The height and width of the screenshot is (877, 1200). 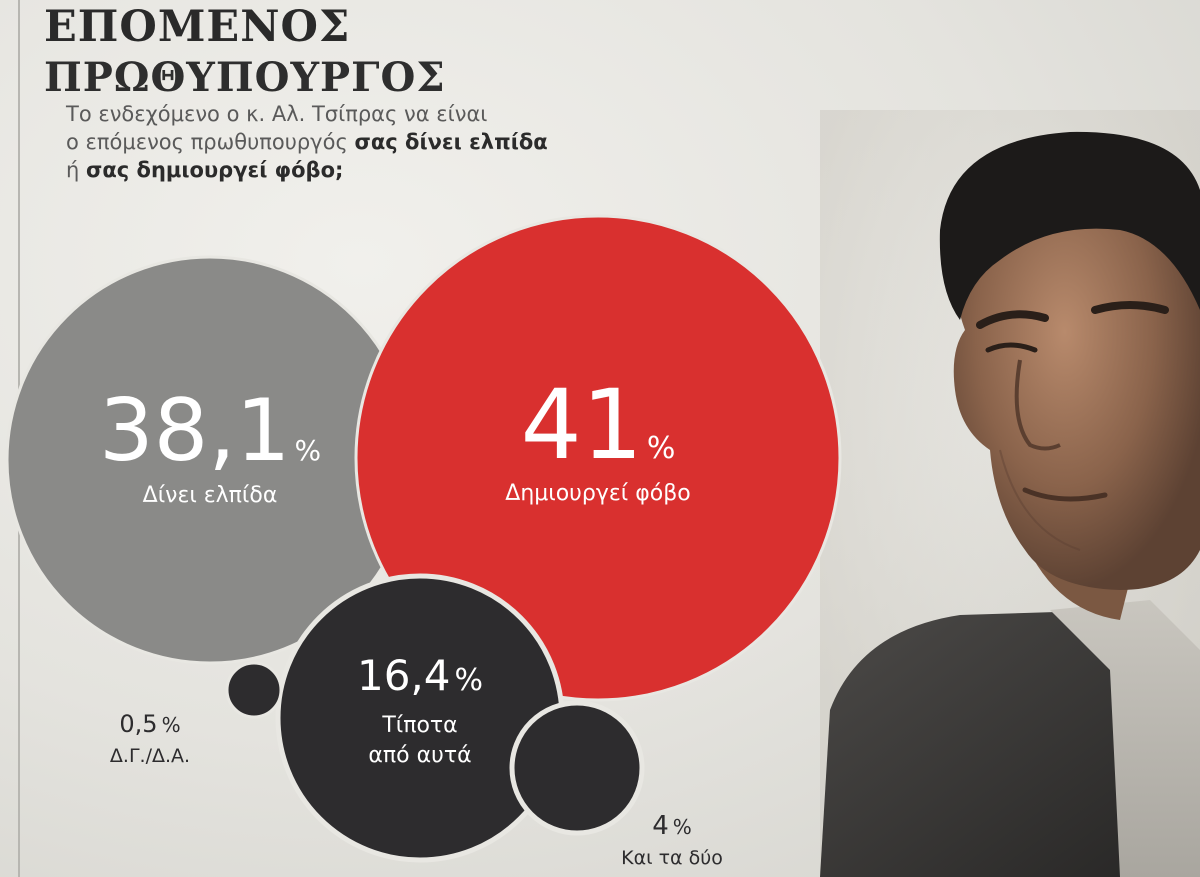 I want to click on value-number-hope: 38,1, so click(x=194, y=431).